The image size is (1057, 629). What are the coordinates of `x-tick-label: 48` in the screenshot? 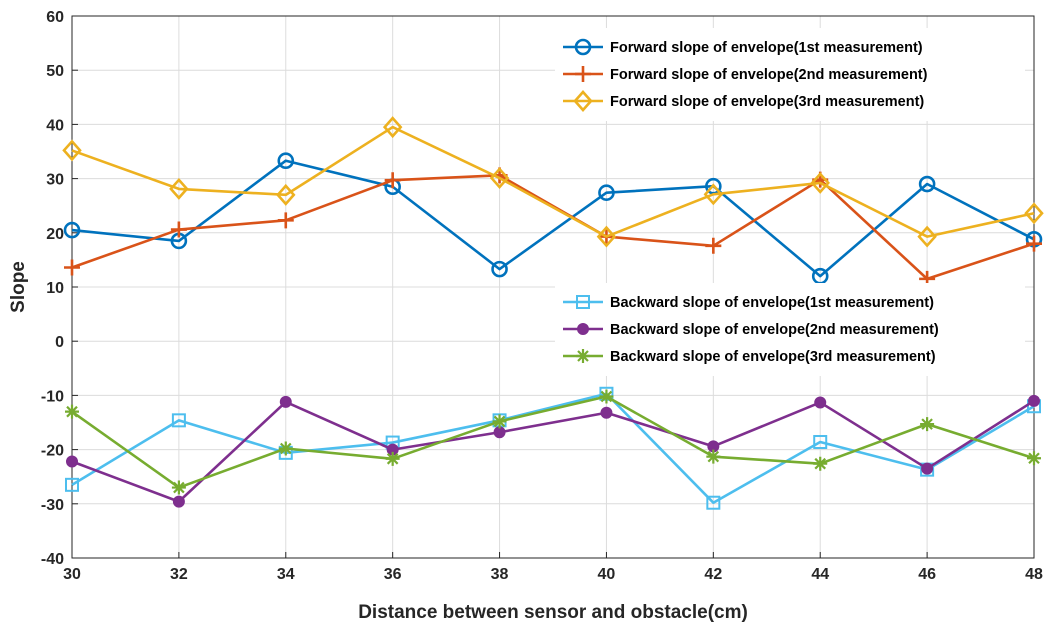 It's located at (1034, 574).